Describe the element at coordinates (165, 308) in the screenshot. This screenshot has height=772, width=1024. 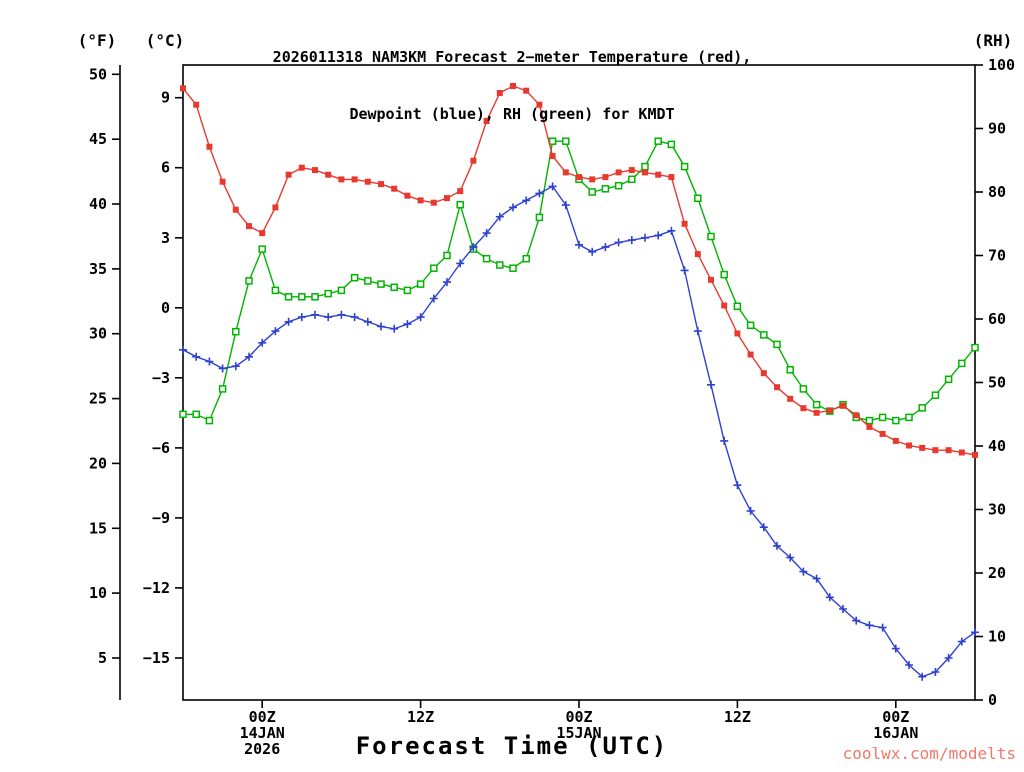
I see `celsius-tick-label: 0` at that location.